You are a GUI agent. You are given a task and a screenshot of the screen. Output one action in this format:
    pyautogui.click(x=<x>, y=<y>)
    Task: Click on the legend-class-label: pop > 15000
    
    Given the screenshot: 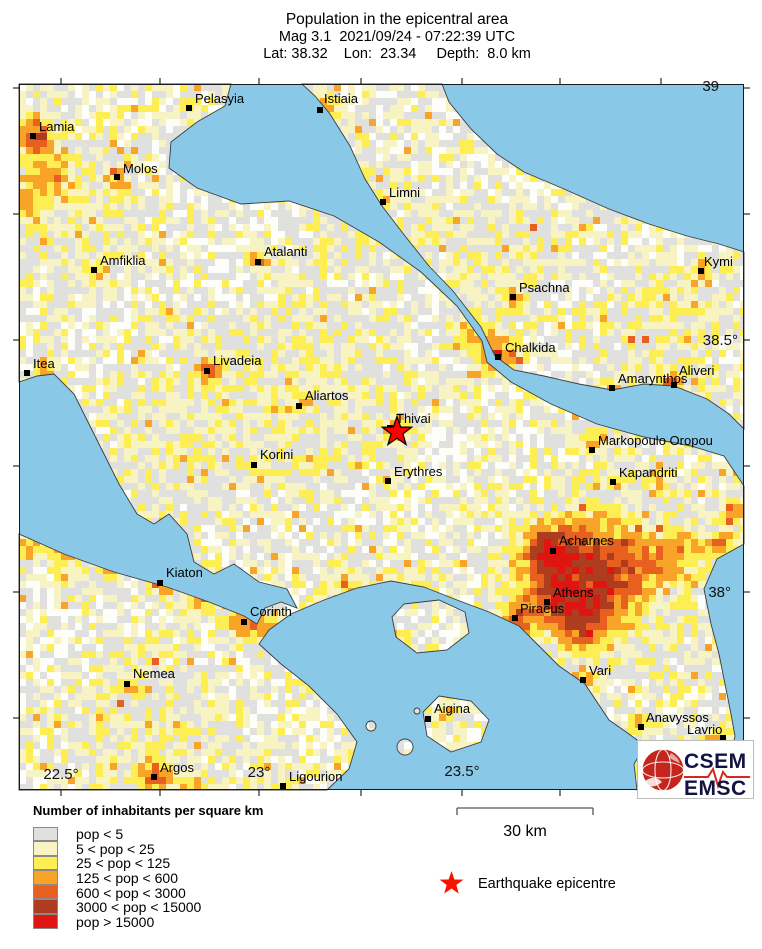 What is the action you would take?
    pyautogui.click(x=115, y=921)
    